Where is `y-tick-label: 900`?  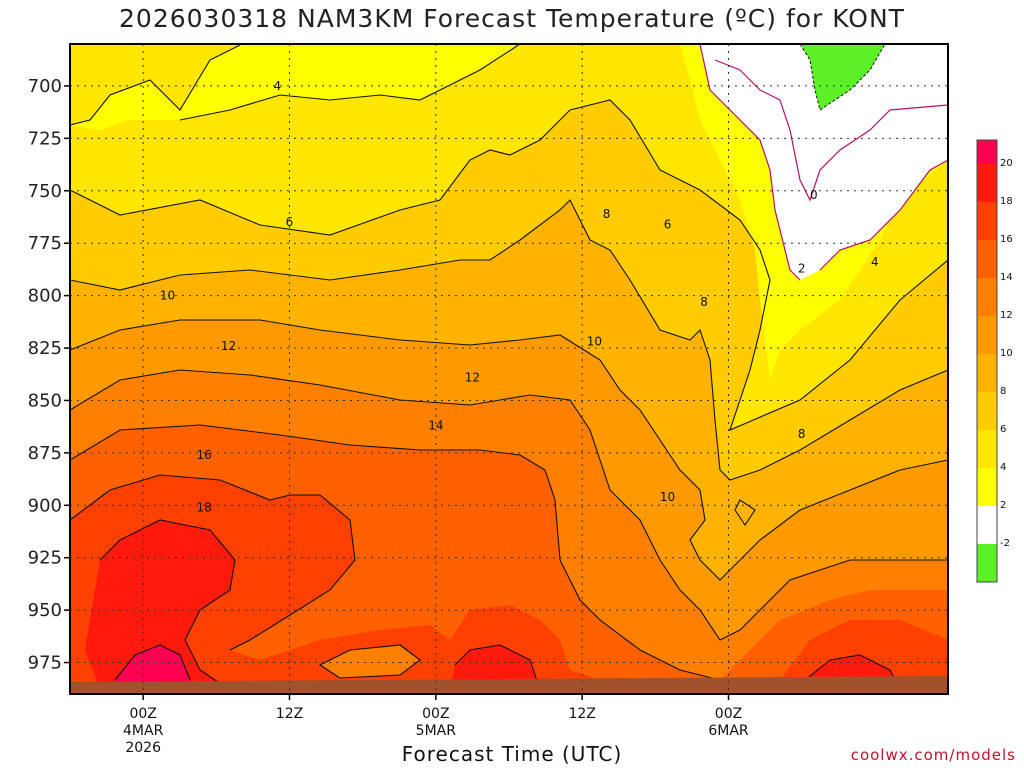 y-tick-label: 900 is located at coordinates (45, 505).